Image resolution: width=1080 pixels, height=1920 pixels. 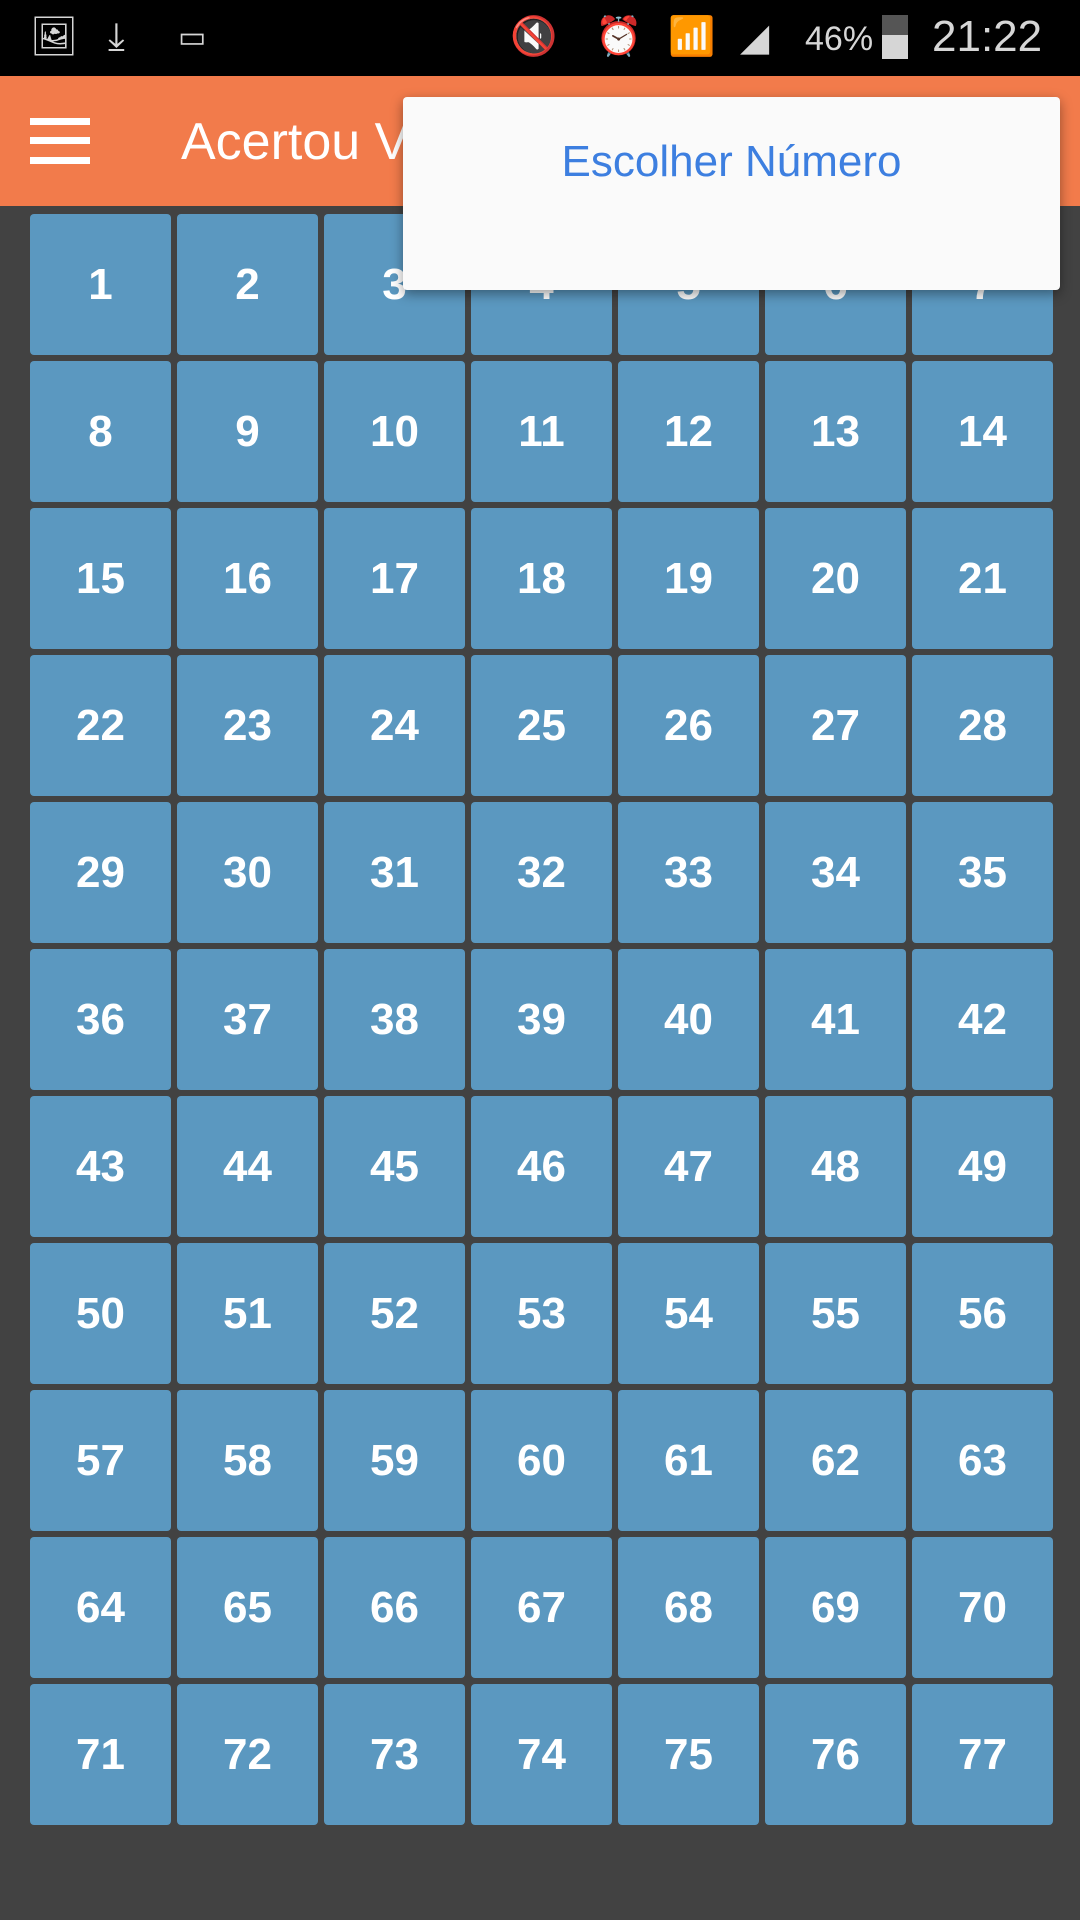 What do you see at coordinates (100, 578) in the screenshot?
I see `number-cell: 15` at bounding box center [100, 578].